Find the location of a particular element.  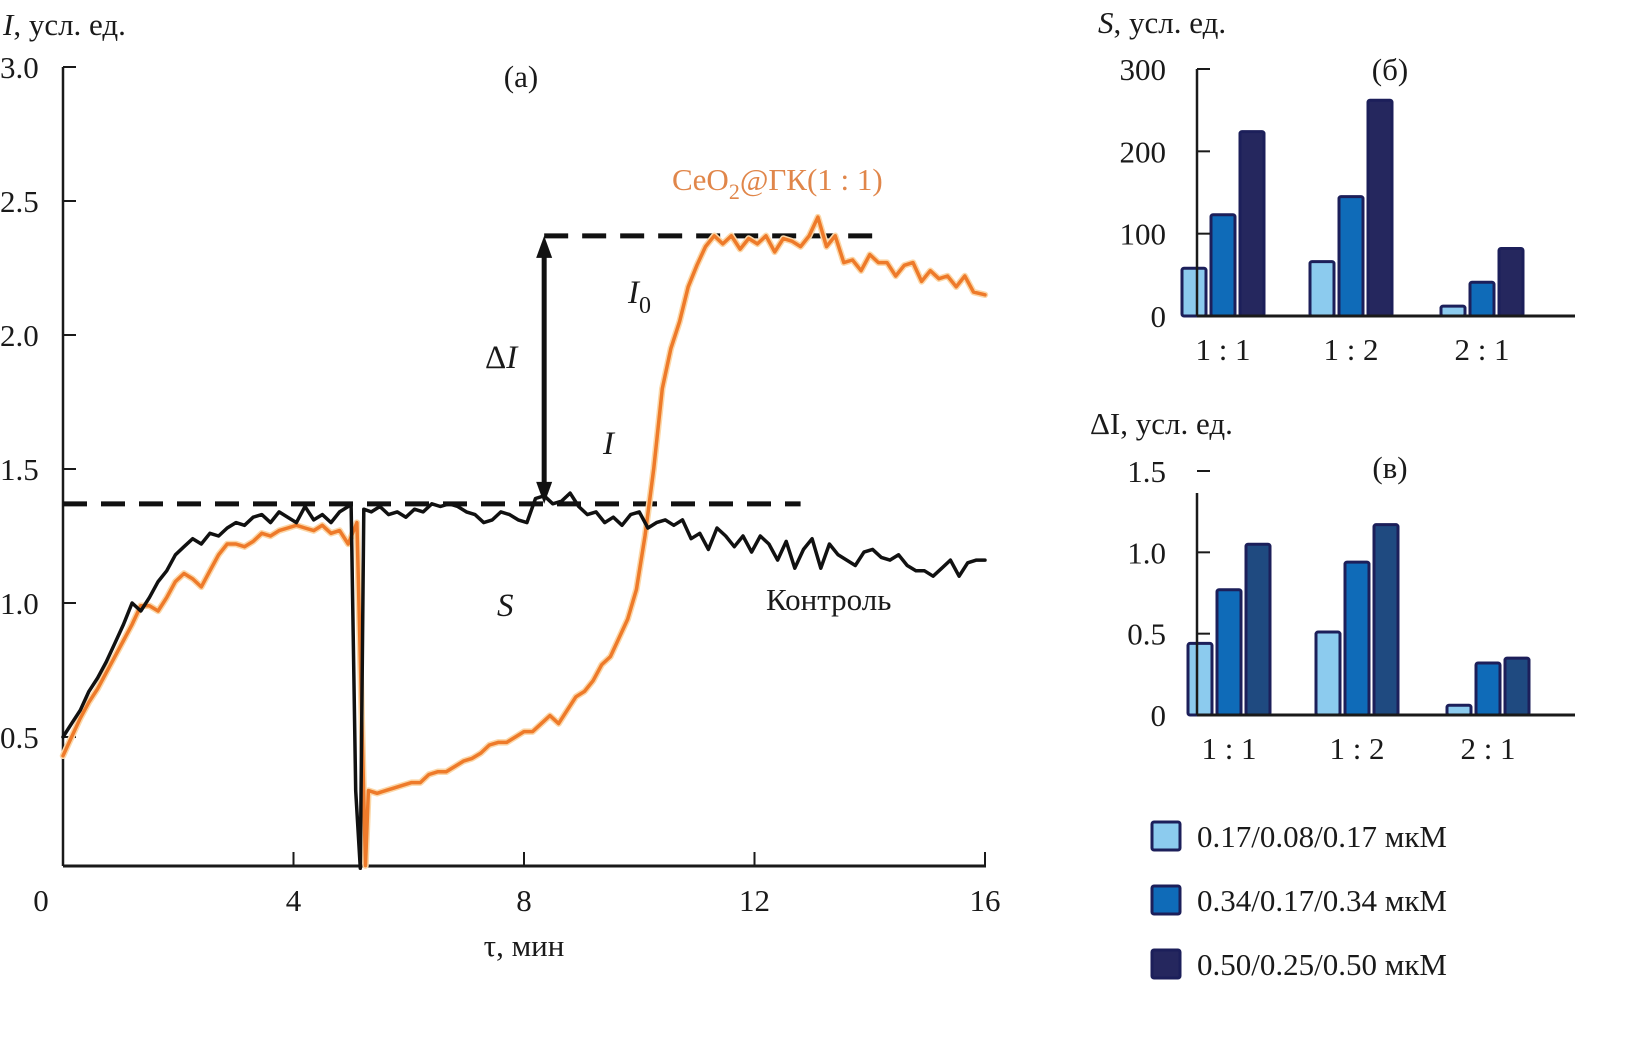

x-labels-b: 1 : 1 1 : 2 2 : 1 is located at coordinates (1352, 349).